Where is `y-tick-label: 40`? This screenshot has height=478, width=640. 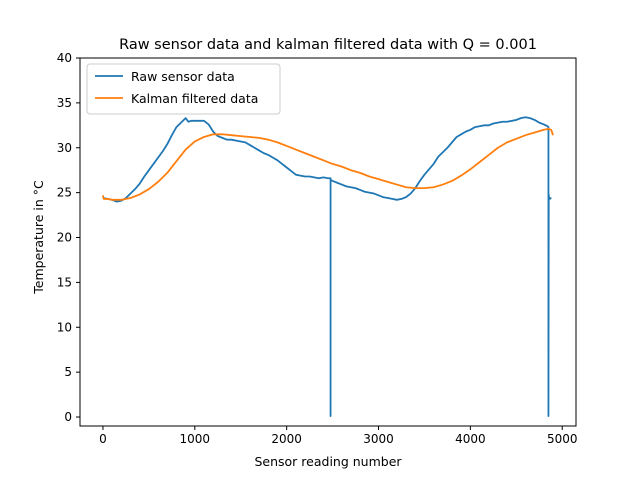 y-tick-label: 40 is located at coordinates (64, 58).